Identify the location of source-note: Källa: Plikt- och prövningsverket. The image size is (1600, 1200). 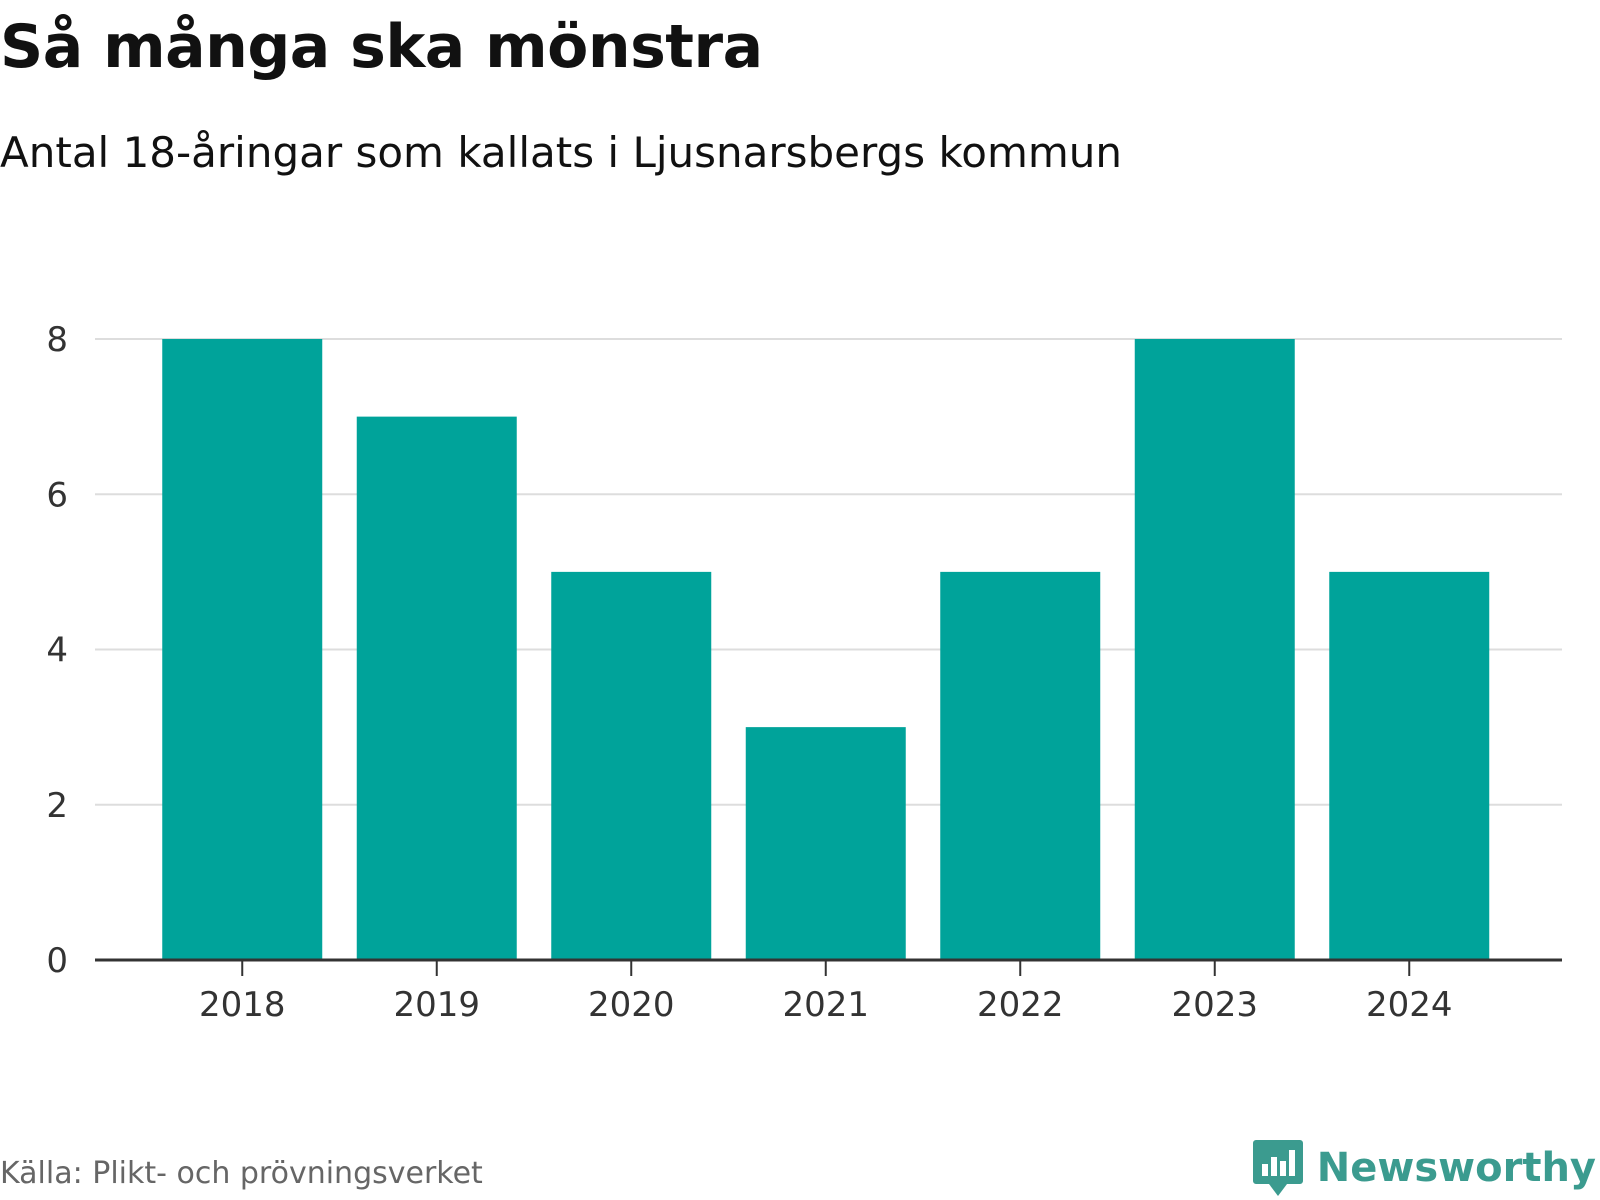
(241, 1173).